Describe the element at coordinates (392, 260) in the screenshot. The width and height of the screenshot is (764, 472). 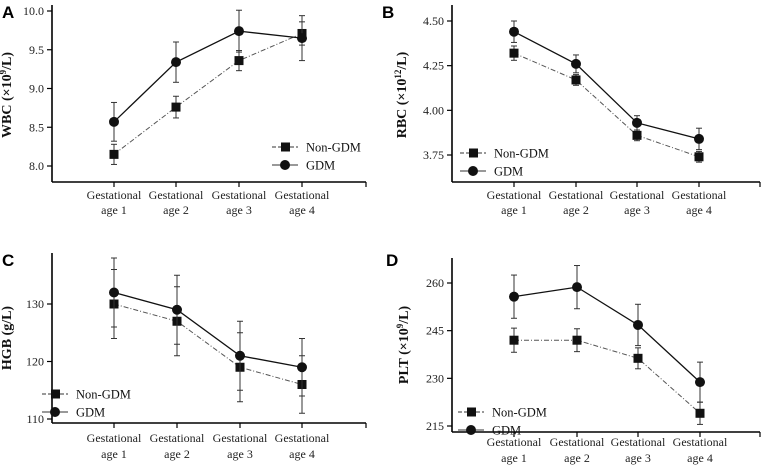
I see `panel-letter: D` at that location.